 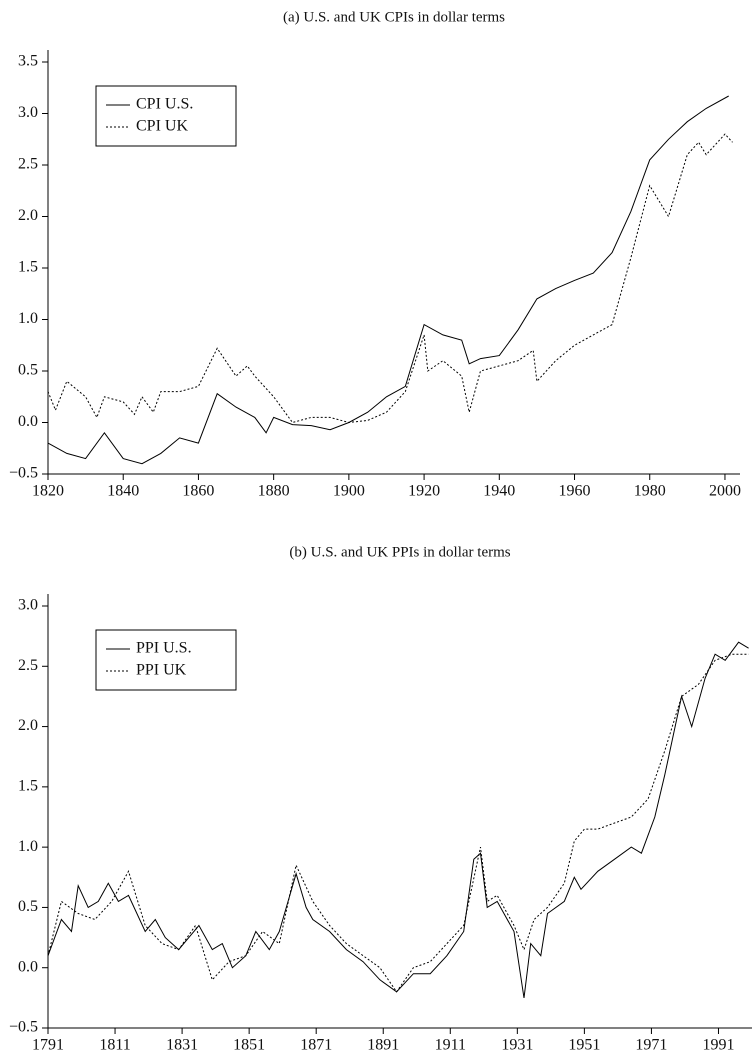 What do you see at coordinates (162, 126) in the screenshot?
I see `legend-label: CPI UK` at bounding box center [162, 126].